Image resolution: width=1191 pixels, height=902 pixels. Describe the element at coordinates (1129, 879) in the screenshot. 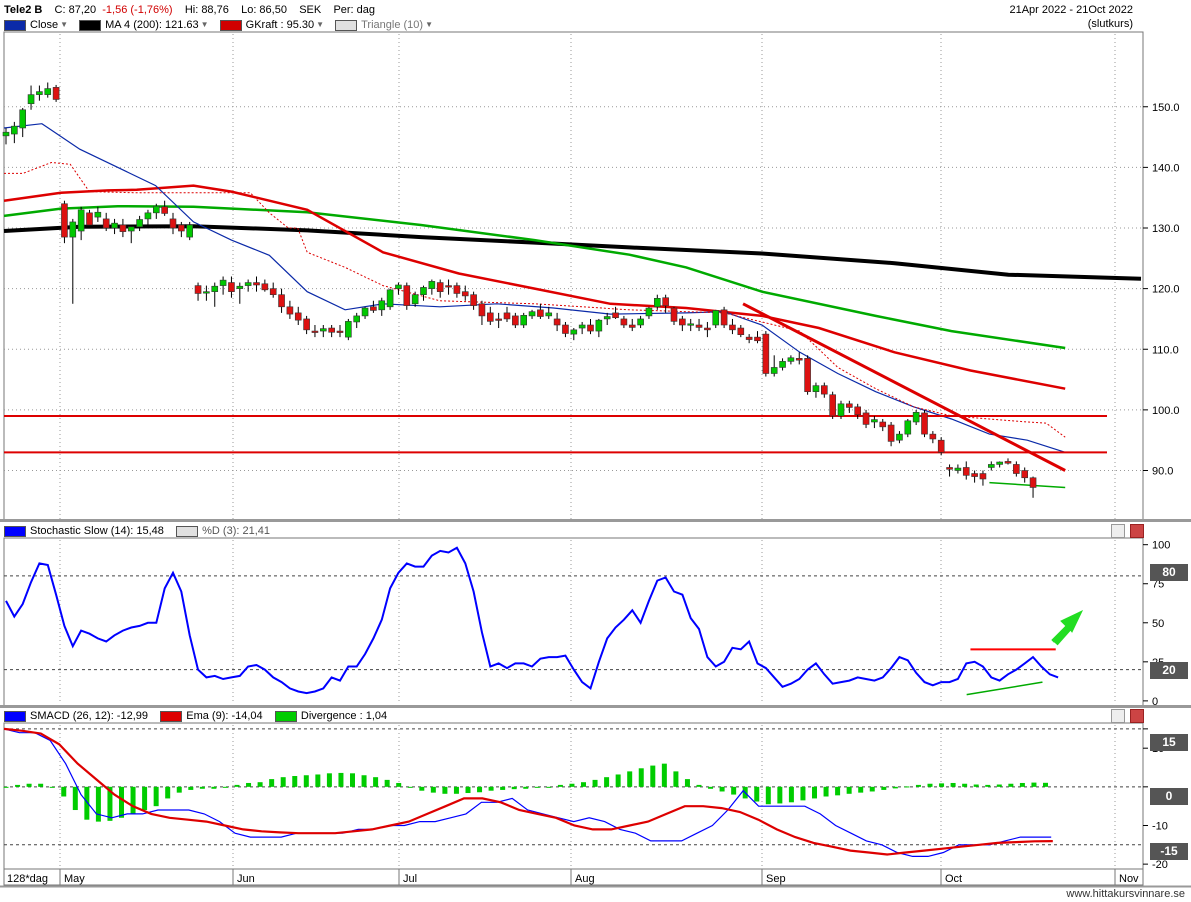

I see `month-label: Nov` at that location.